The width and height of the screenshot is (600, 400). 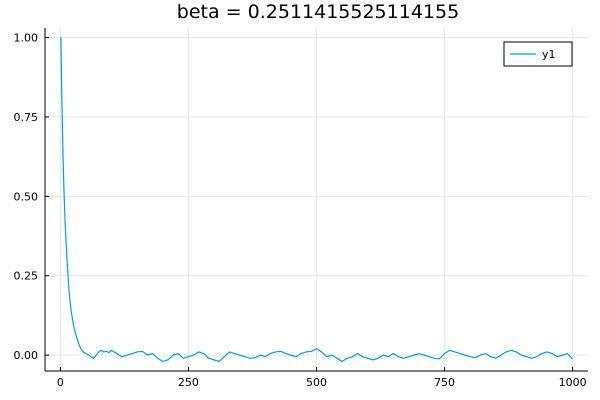 I want to click on legend: y1, so click(x=538, y=54).